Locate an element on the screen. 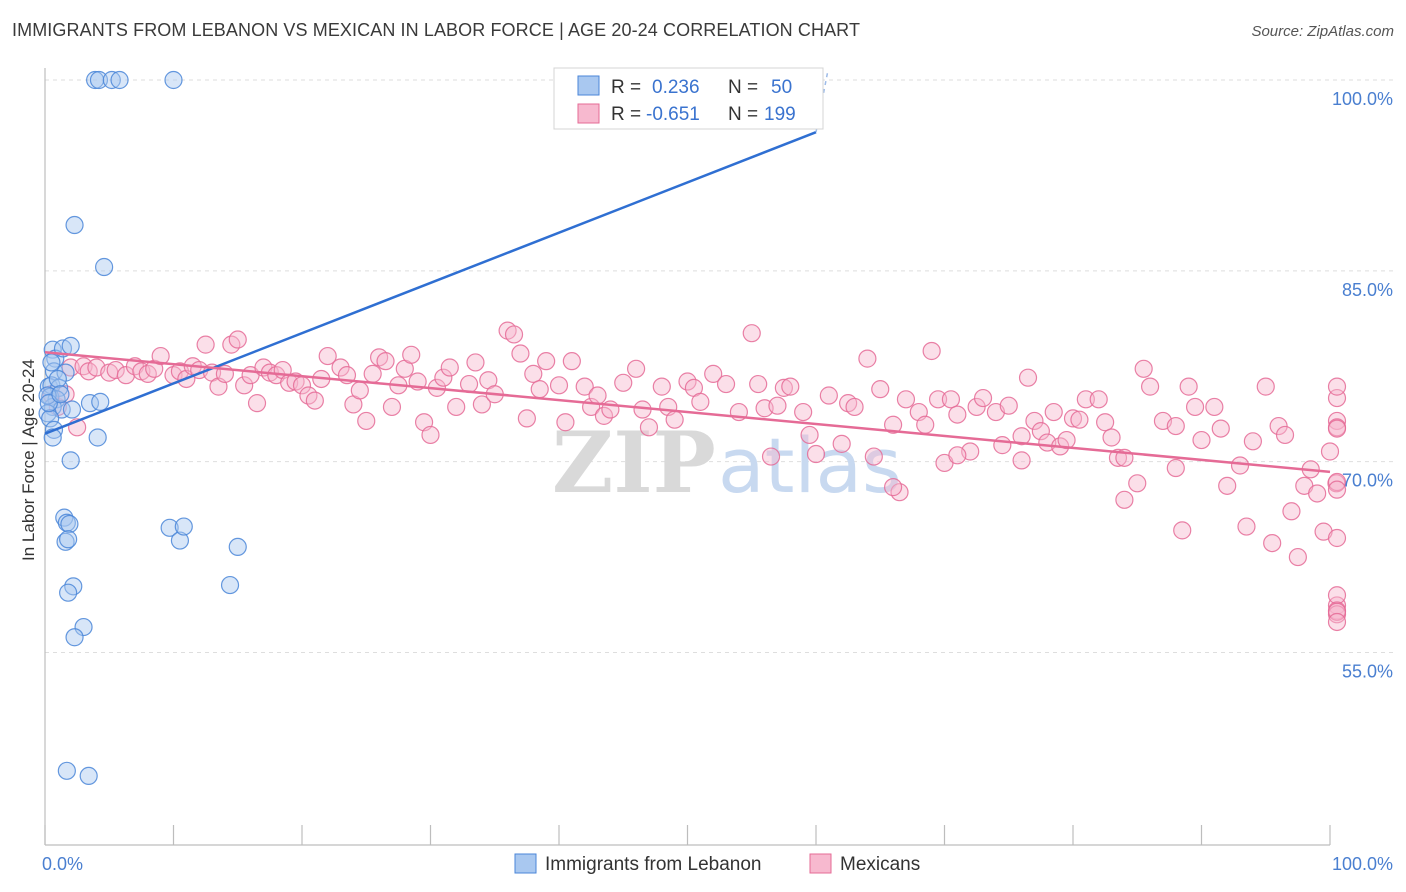 The image size is (1406, 892). bottom-legend: Immigrants from Lebanon Mexicans is located at coordinates (717, 864).